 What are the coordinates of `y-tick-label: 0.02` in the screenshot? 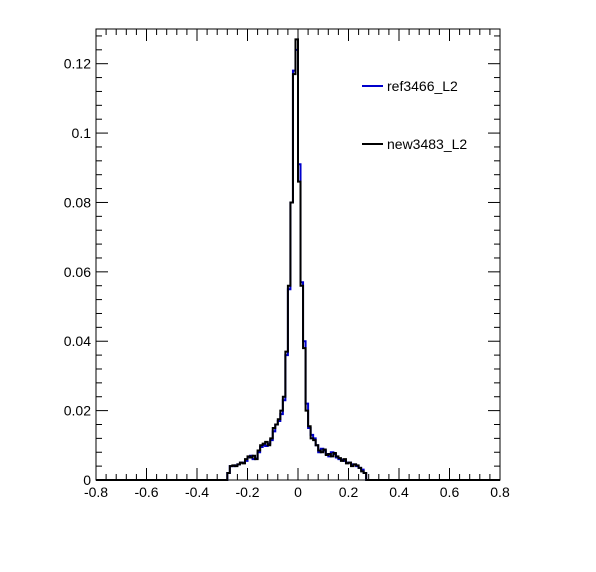 It's located at (77, 411).